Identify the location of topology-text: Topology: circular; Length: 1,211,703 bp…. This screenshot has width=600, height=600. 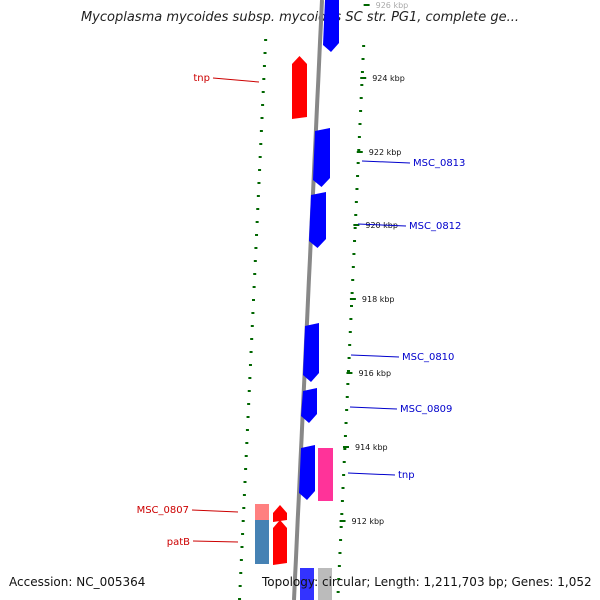
(427, 582).